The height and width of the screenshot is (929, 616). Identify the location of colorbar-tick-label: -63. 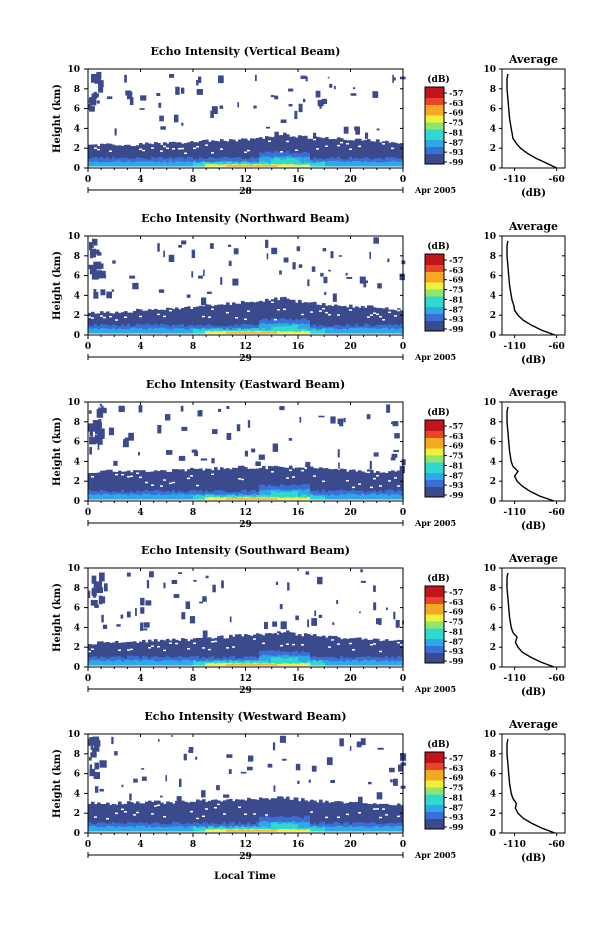
(456, 270).